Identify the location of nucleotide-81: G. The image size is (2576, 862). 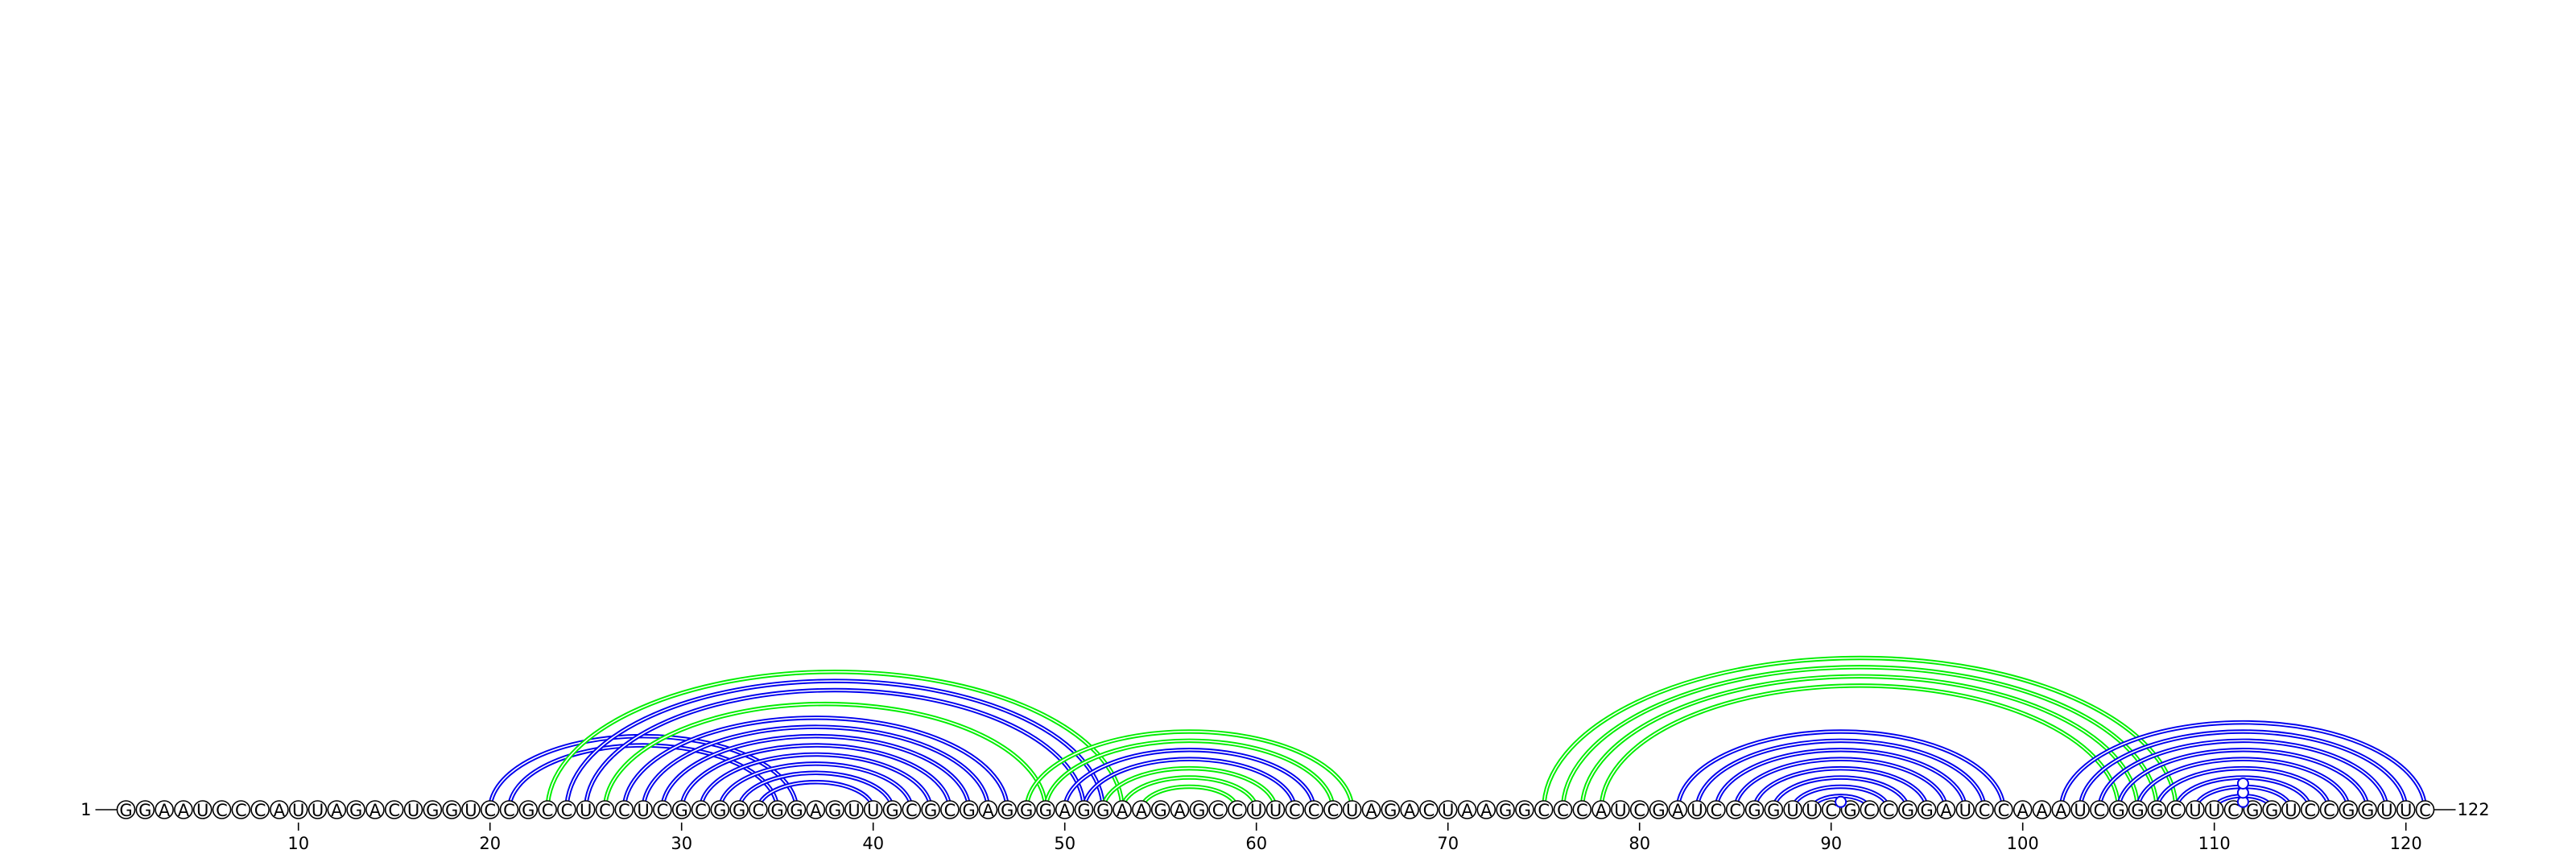
(1659, 810).